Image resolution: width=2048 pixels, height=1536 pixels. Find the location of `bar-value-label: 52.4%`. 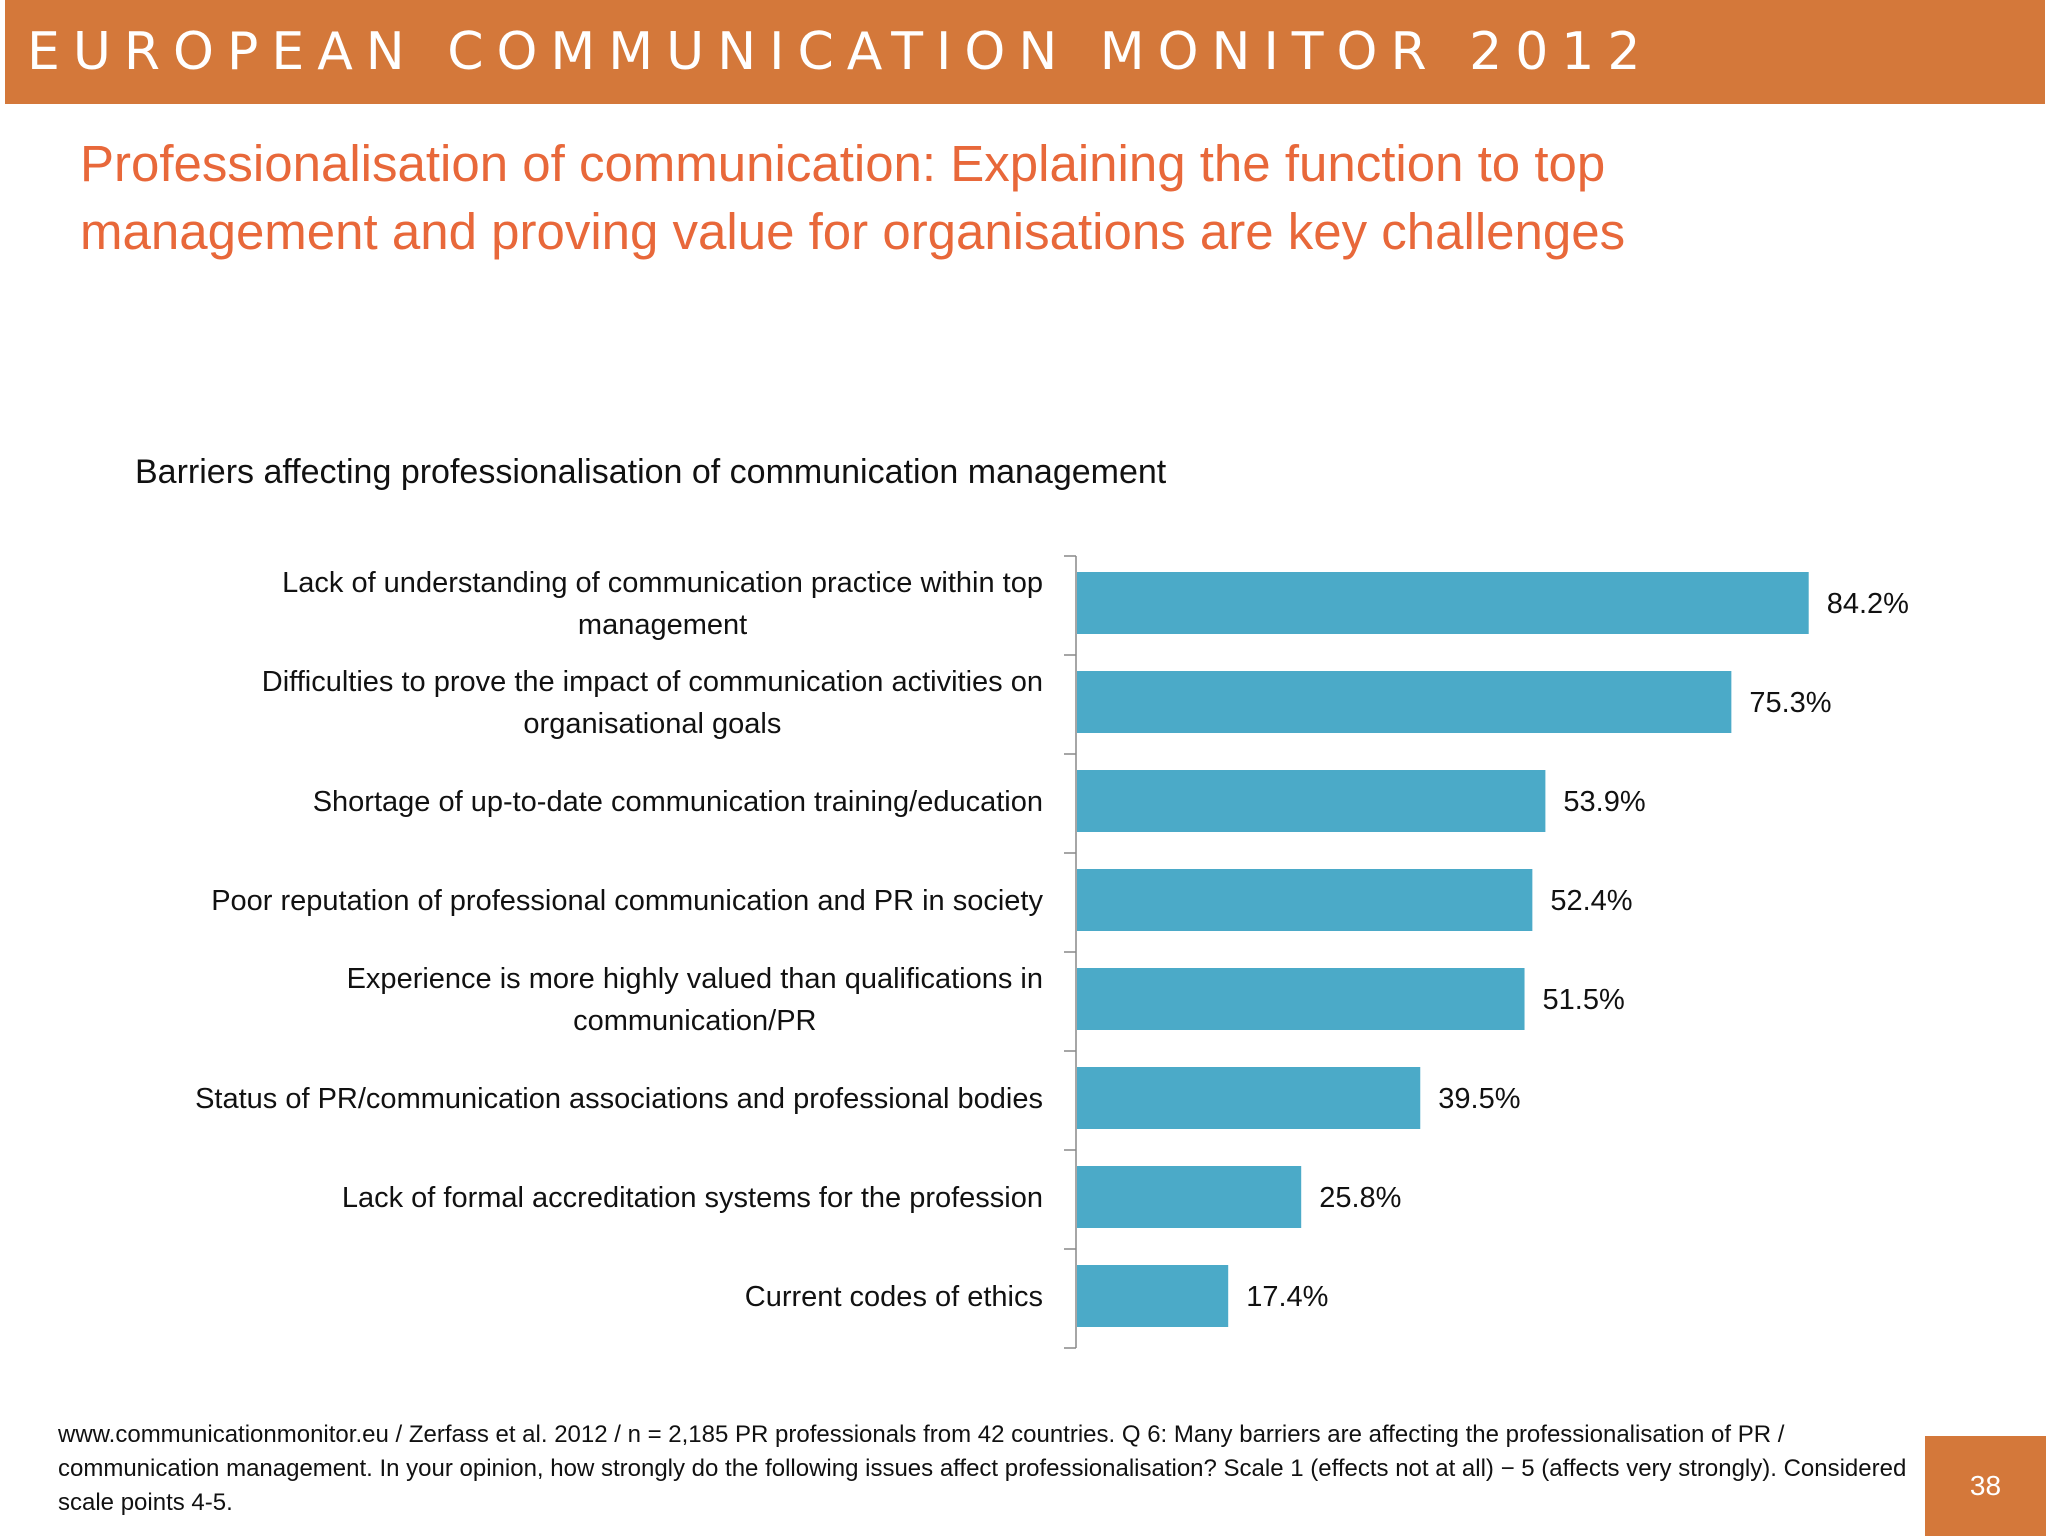

bar-value-label: 52.4% is located at coordinates (1591, 901).